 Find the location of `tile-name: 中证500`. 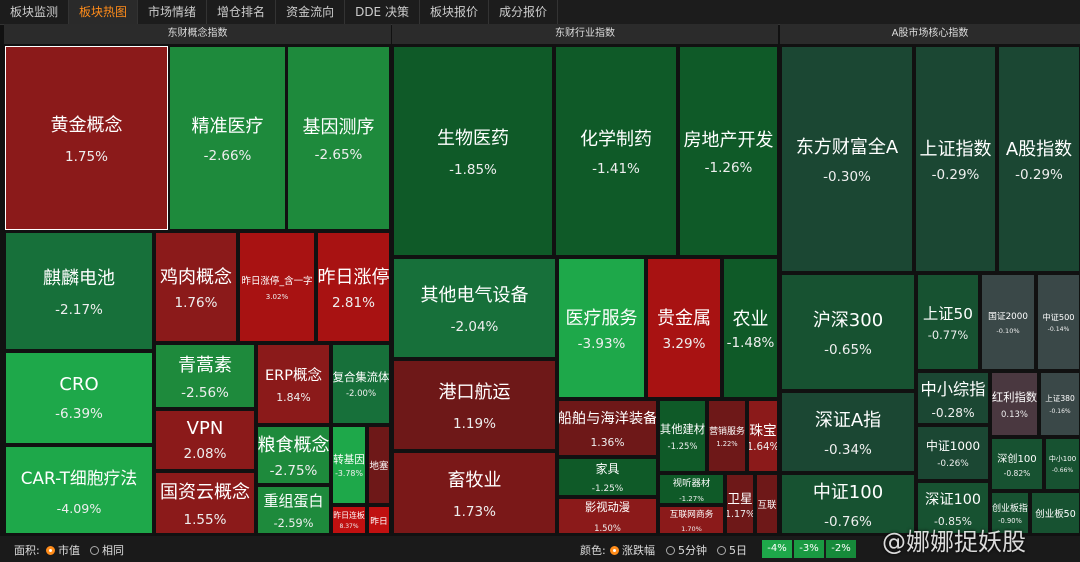

tile-name: 中证500 is located at coordinates (1058, 316).